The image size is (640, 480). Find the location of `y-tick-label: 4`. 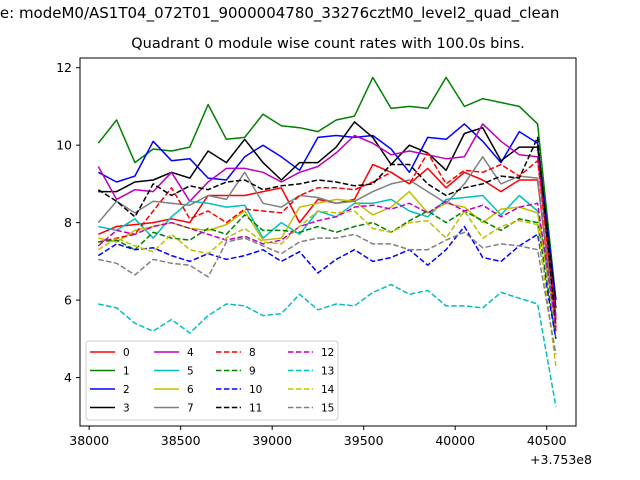

y-tick-label: 4 is located at coordinates (68, 377).